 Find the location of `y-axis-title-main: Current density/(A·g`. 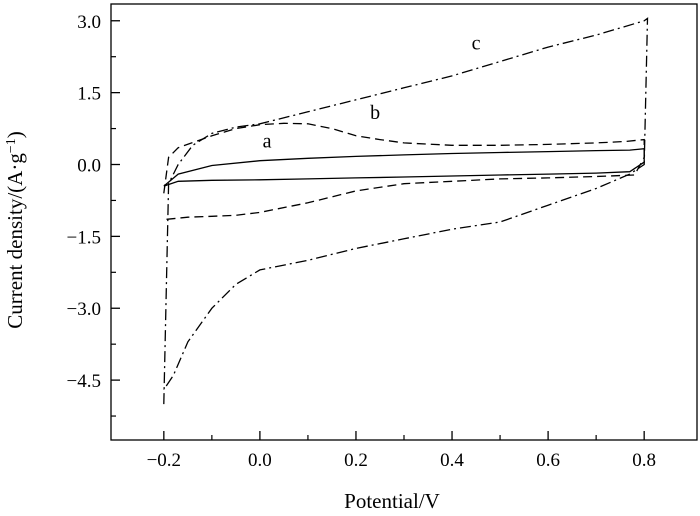

y-axis-title-main: Current density/(A·g is located at coordinates (15, 241).